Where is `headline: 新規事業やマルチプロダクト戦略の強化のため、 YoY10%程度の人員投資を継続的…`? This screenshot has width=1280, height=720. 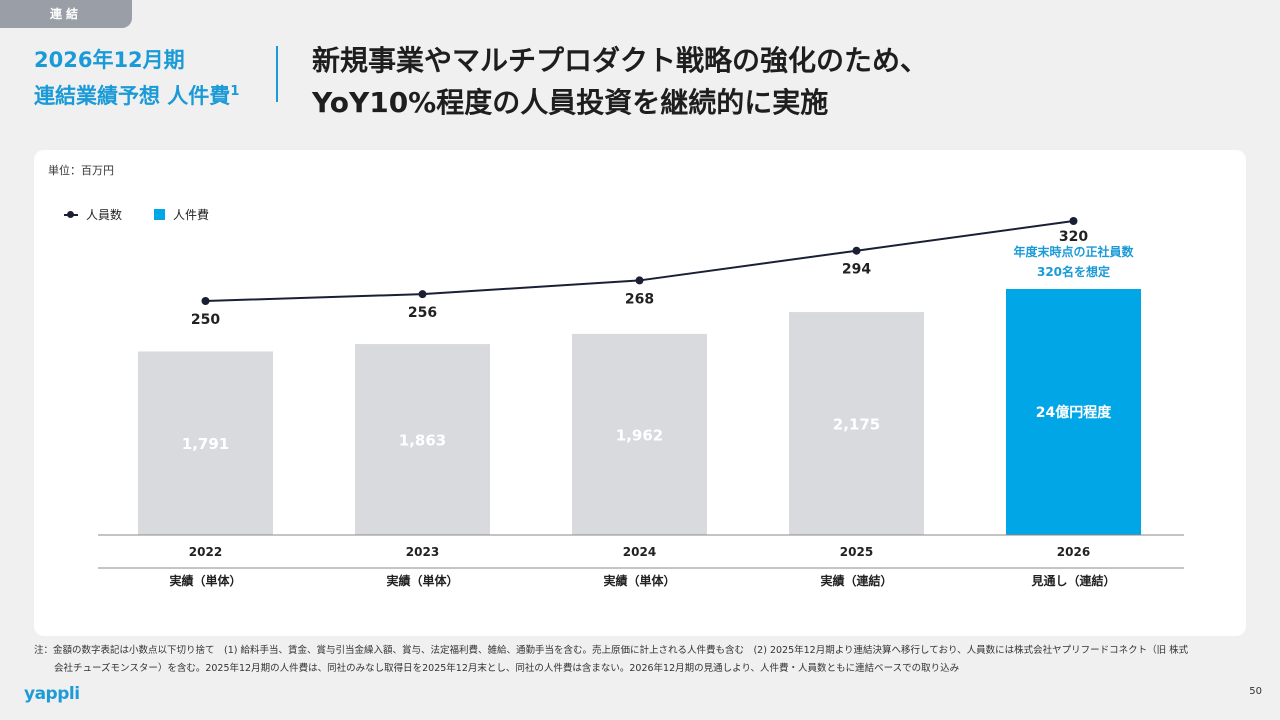 headline: 新規事業やマルチプロダクト戦略の強化のため、 YoY10%程度の人員投資を継続的… is located at coordinates (620, 82).